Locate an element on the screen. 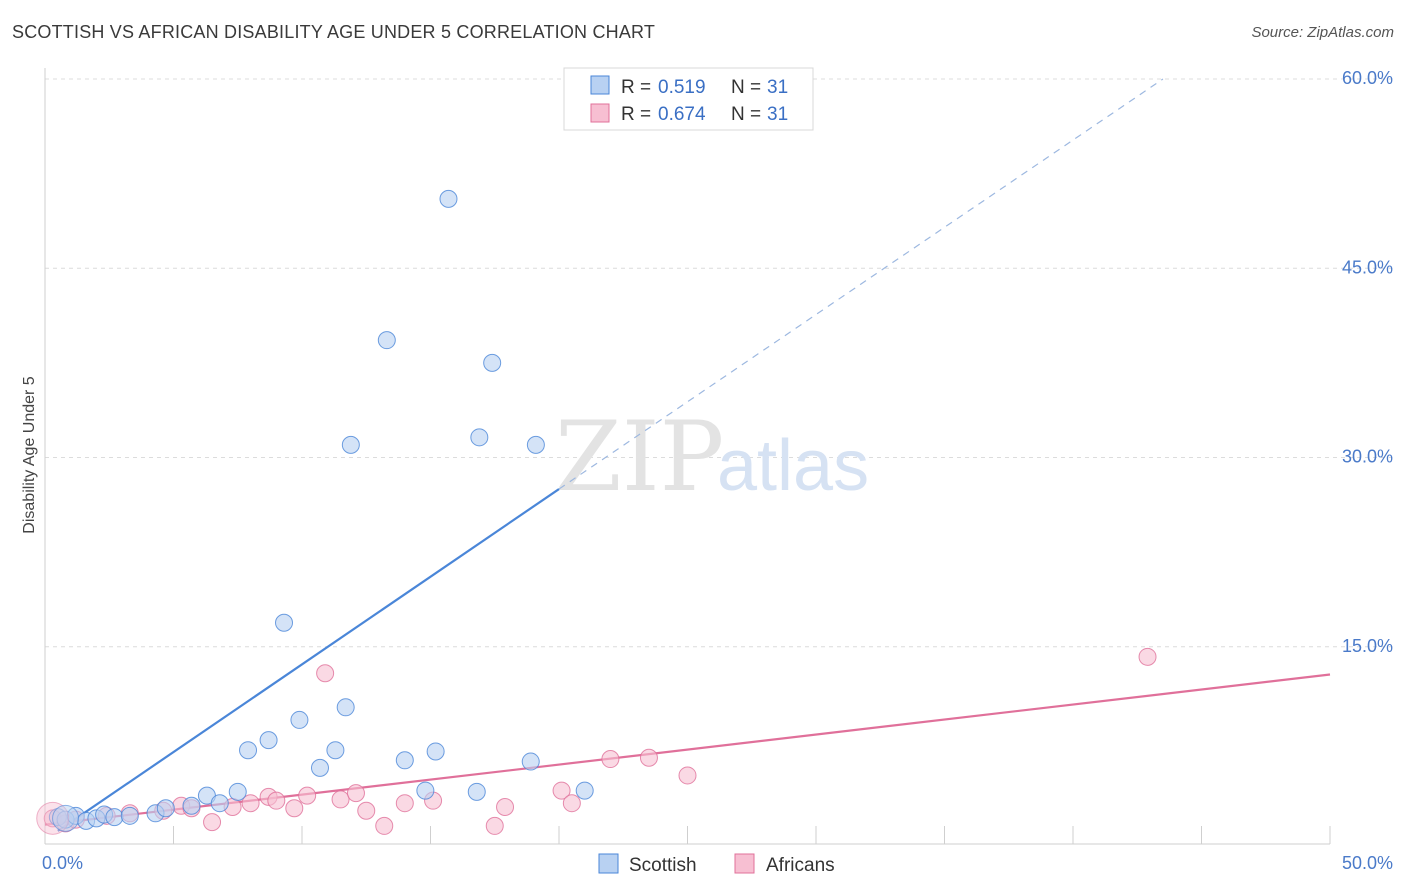 The width and height of the screenshot is (1406, 892). y-tick-label-3: 60.0% is located at coordinates (1367, 78).